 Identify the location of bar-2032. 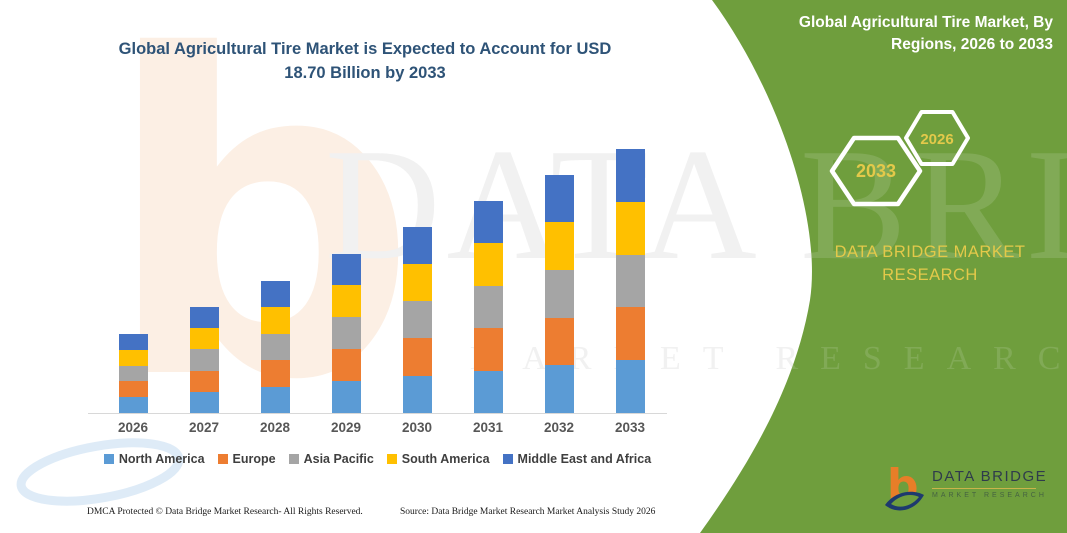
(559, 293).